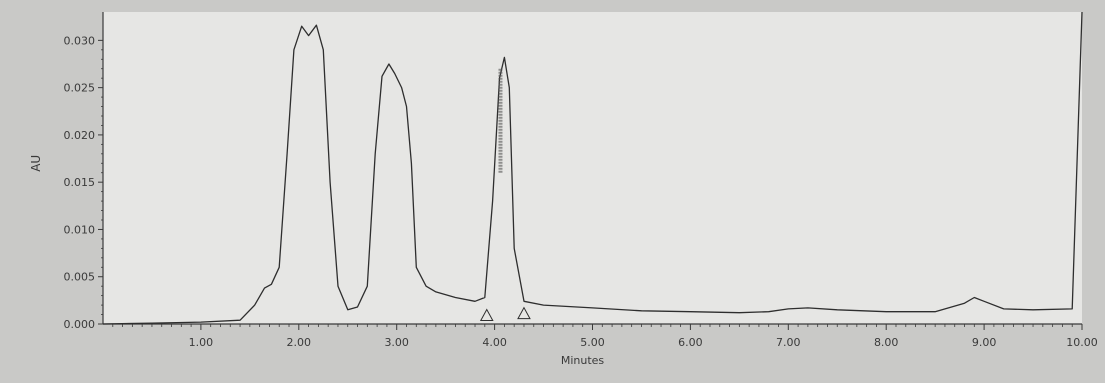 The image size is (1105, 383). What do you see at coordinates (396, 342) in the screenshot?
I see `x-tick-label: 3.00` at bounding box center [396, 342].